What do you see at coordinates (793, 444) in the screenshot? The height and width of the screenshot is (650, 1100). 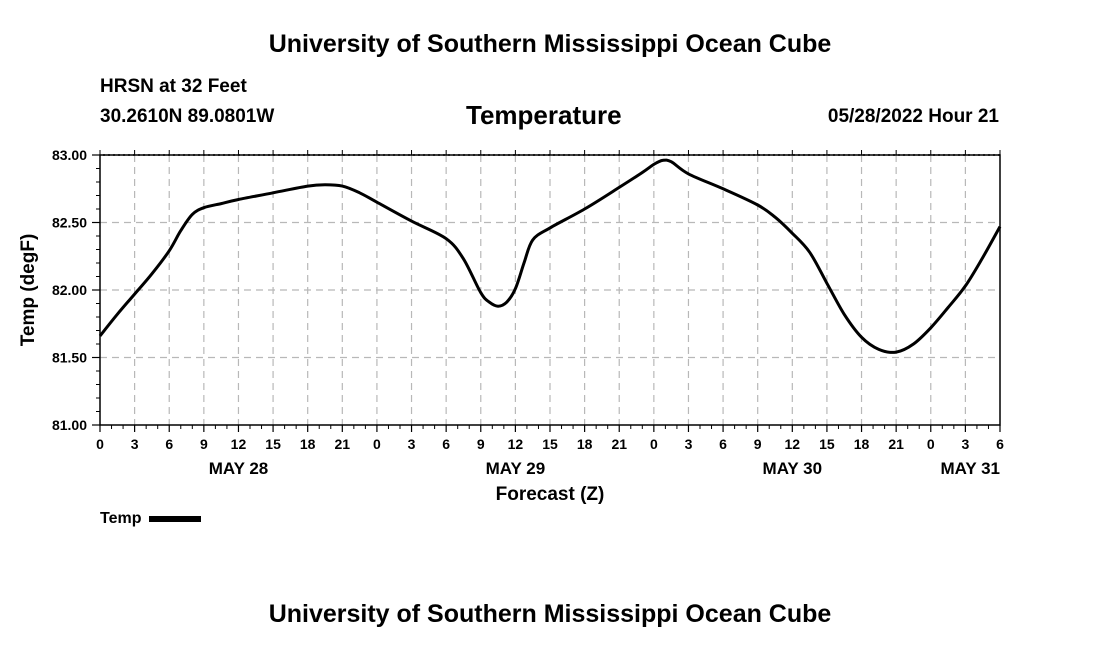 I see `x-tick-label: 12` at bounding box center [793, 444].